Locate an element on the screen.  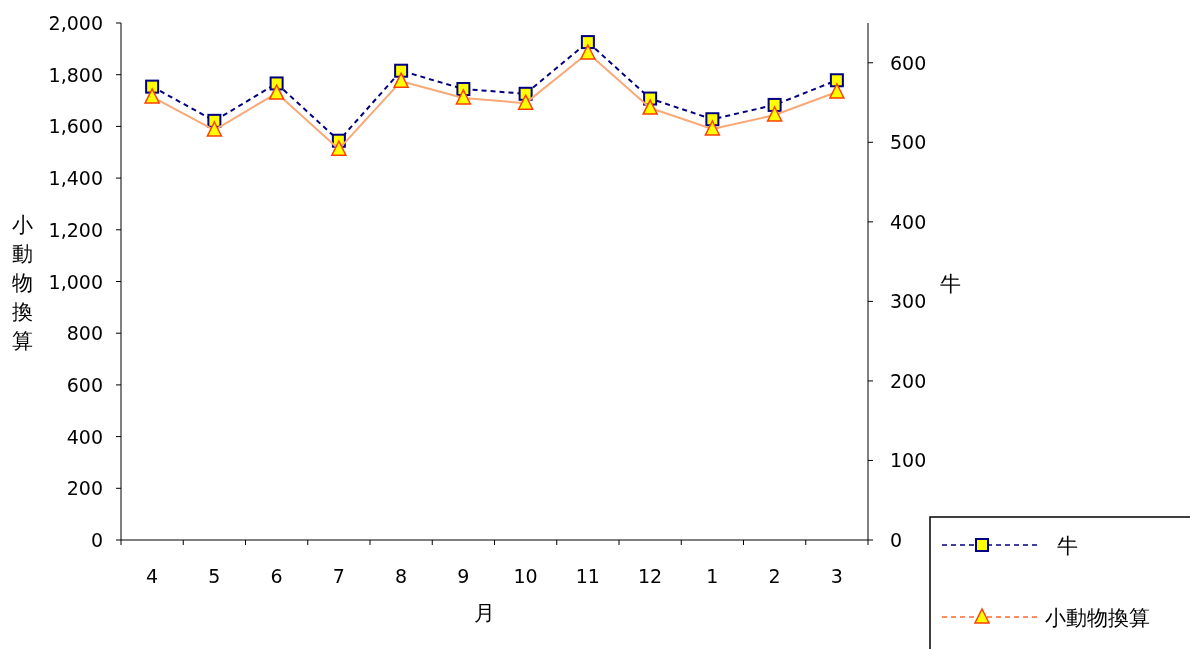
legend-label: 牛 is located at coordinates (1067, 546).